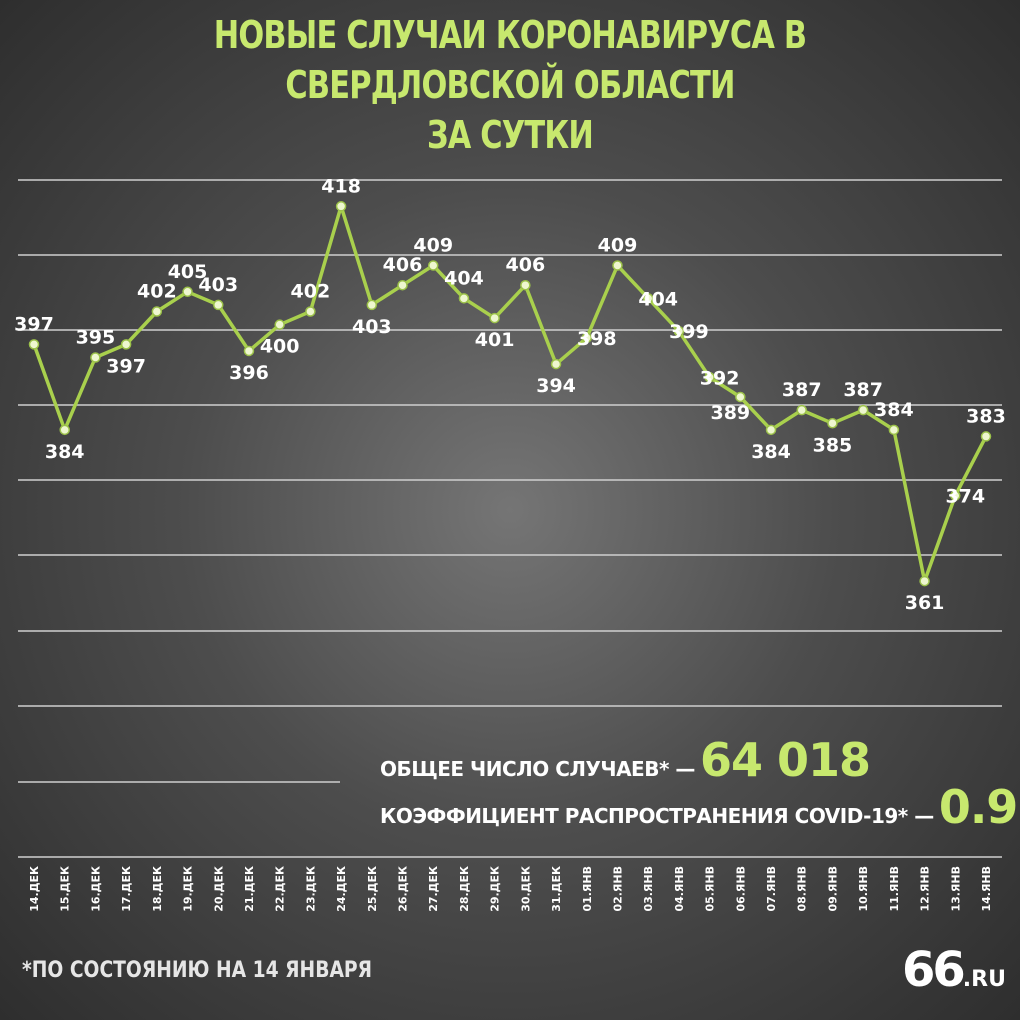 Image resolution: width=1020 pixels, height=1020 pixels. I want to click on total-cases-label: ОБЩЕЕ ЧИСЛО СЛУЧАЕВ* —, so click(537, 769).